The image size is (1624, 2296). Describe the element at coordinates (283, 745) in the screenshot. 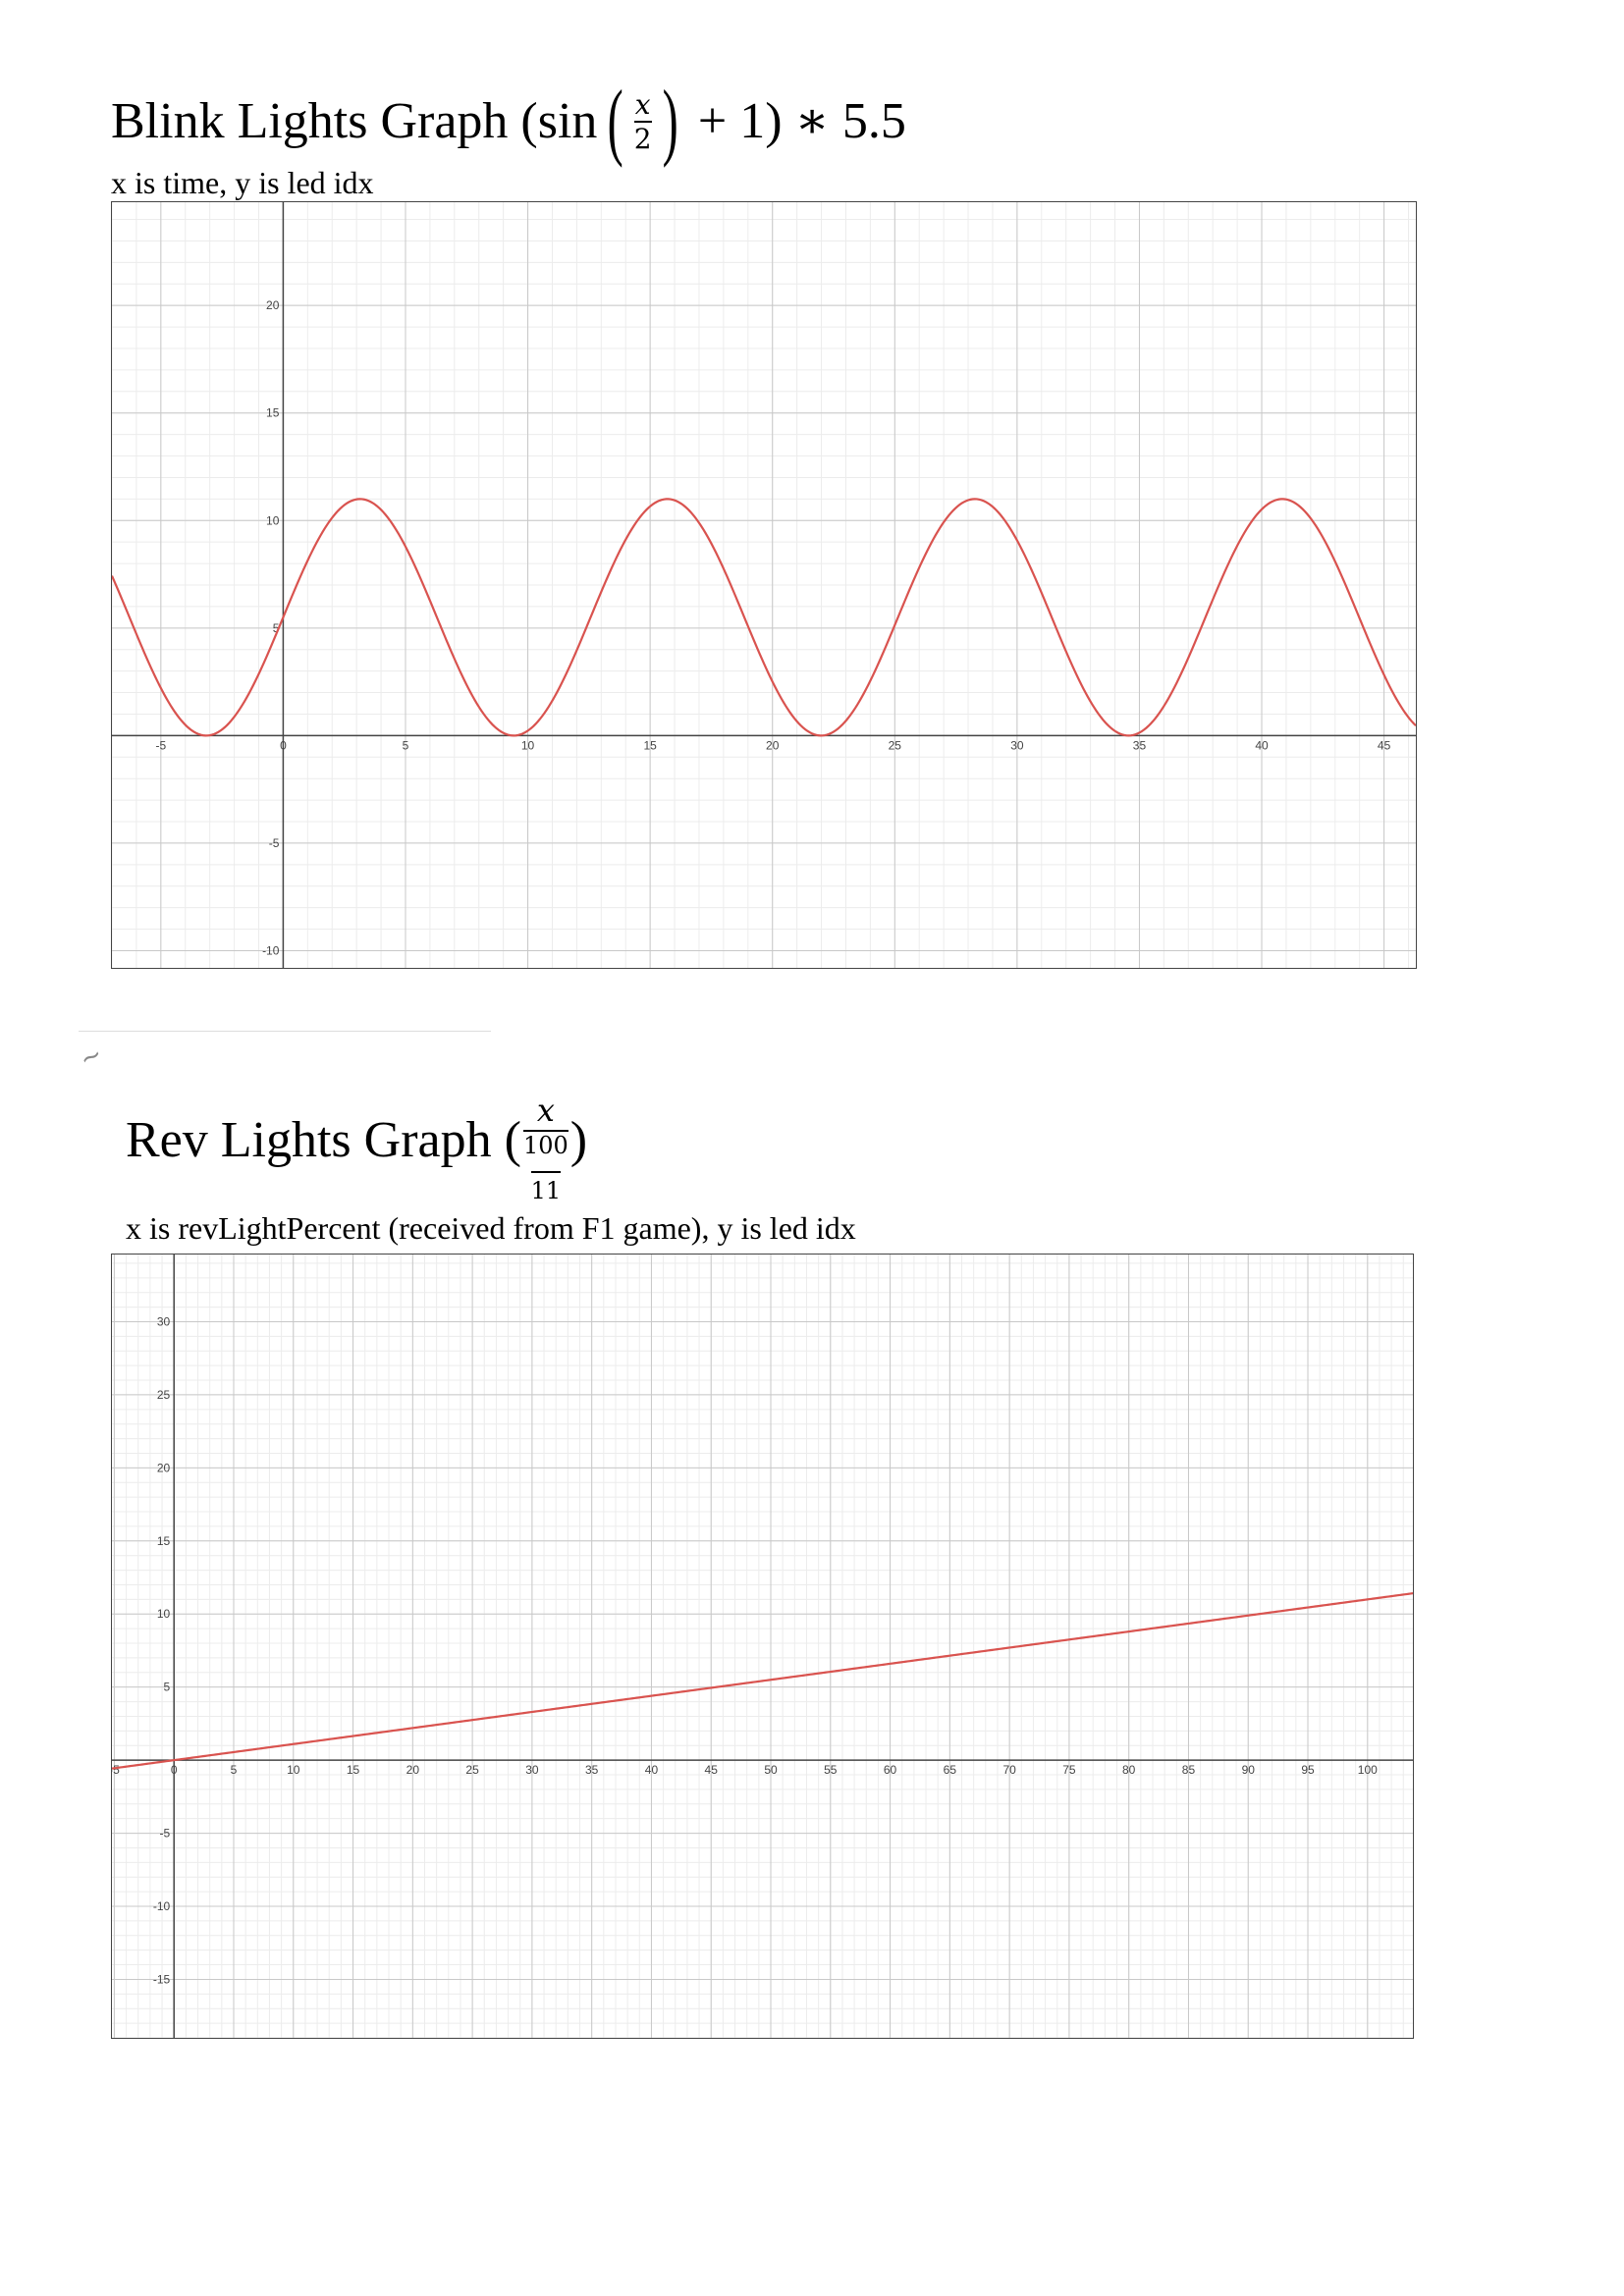

I see `blink-x-tick-label: 0` at that location.